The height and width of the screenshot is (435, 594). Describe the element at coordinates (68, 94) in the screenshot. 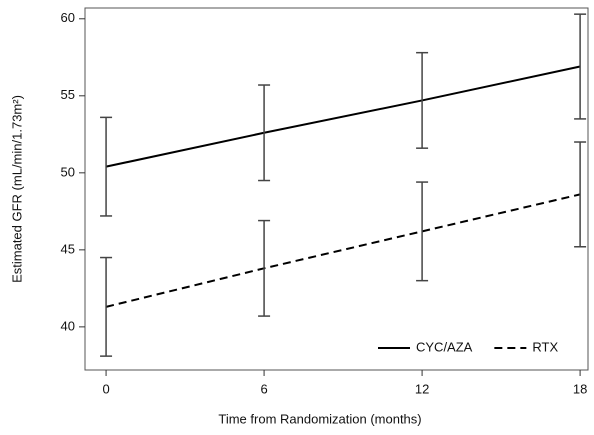

I see `y-tick-label: 55` at that location.